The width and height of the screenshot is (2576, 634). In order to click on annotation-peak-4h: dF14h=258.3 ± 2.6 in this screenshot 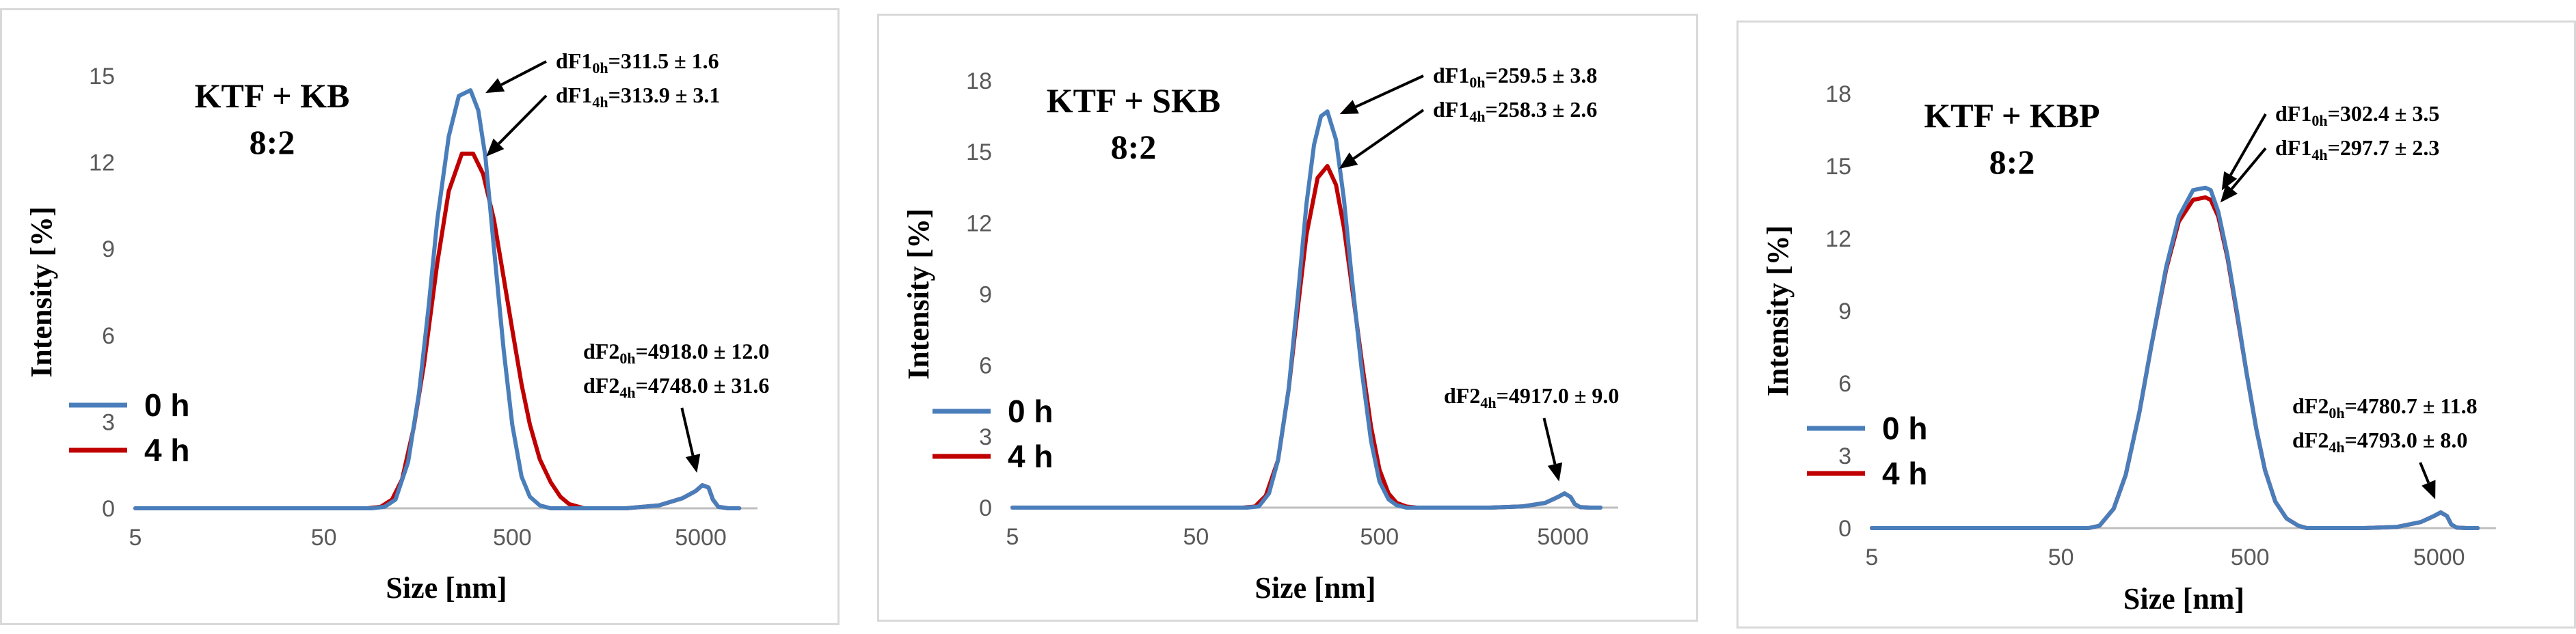, I will do `click(1515, 111)`.